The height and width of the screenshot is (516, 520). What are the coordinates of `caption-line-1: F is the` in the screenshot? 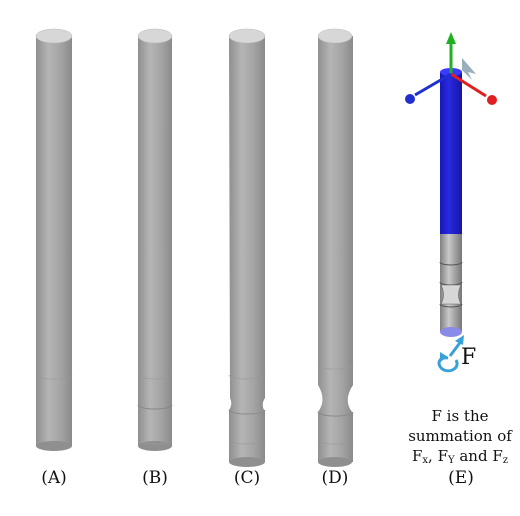 It's located at (460, 416).